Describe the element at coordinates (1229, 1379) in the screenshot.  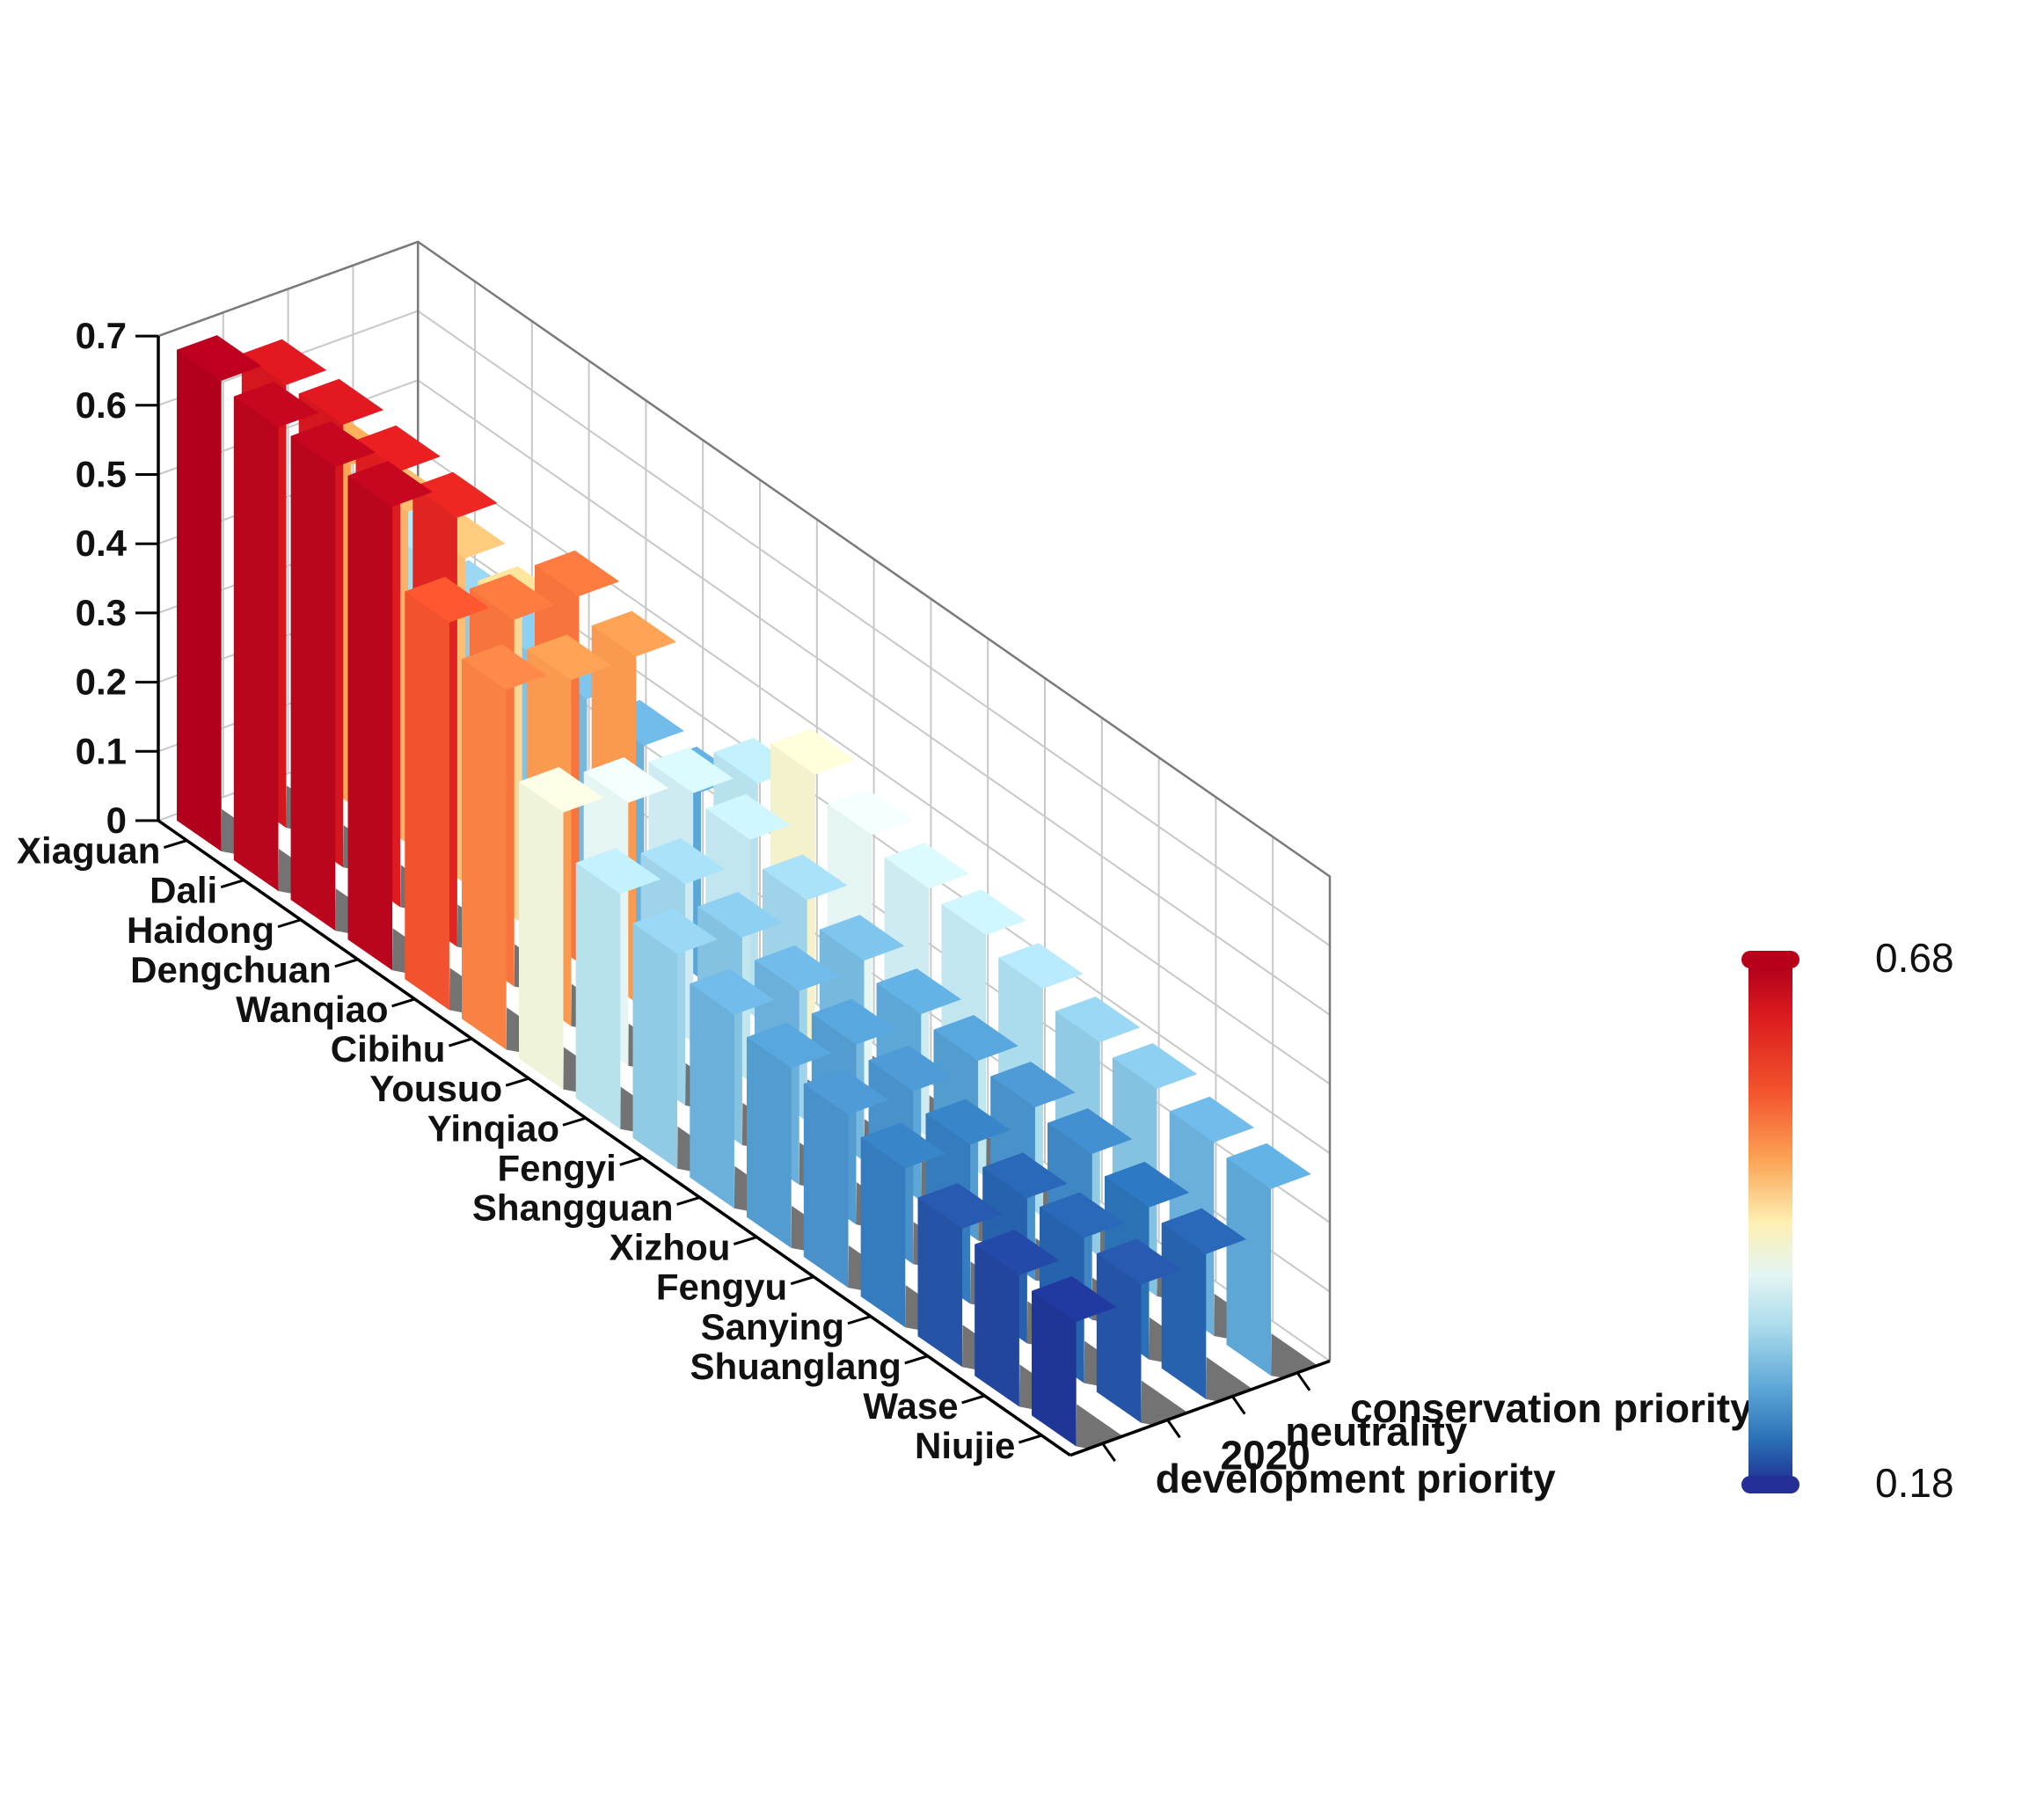
I see `bar-shadow` at that location.